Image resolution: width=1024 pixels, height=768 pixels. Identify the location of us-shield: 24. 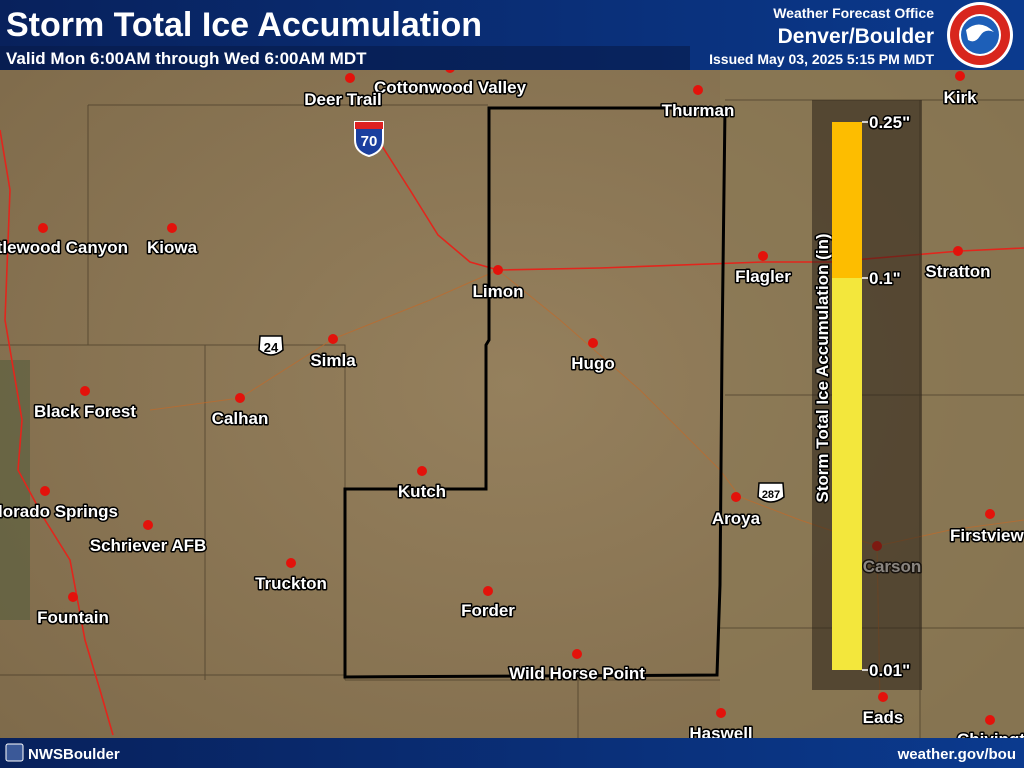
(271, 345).